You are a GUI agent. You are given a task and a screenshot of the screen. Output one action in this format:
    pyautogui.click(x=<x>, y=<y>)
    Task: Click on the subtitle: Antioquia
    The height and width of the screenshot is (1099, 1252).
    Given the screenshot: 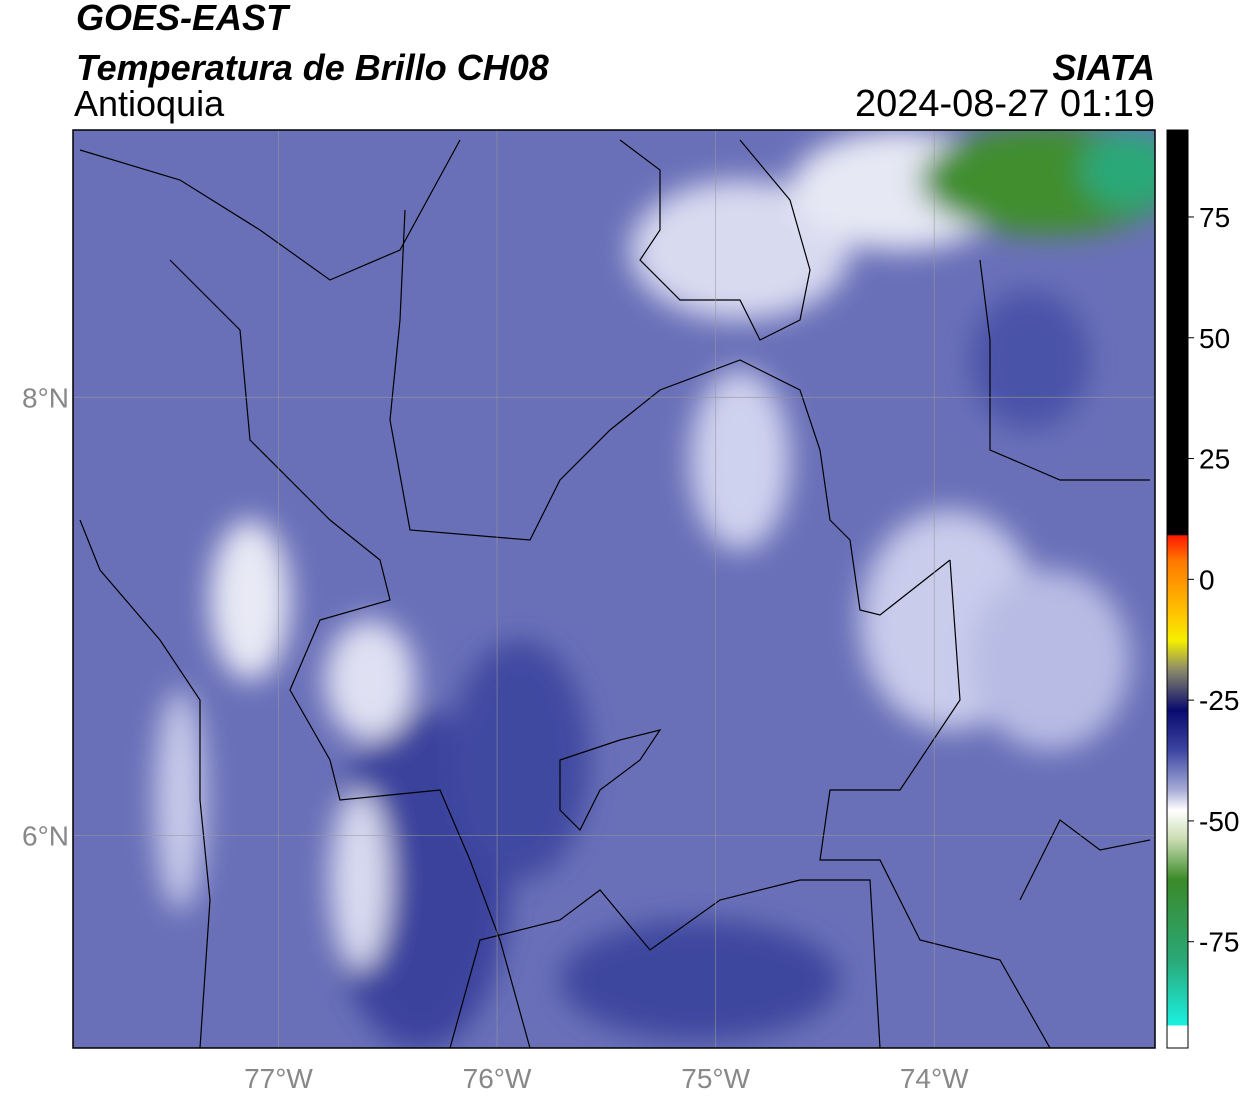 What is the action you would take?
    pyautogui.click(x=149, y=103)
    